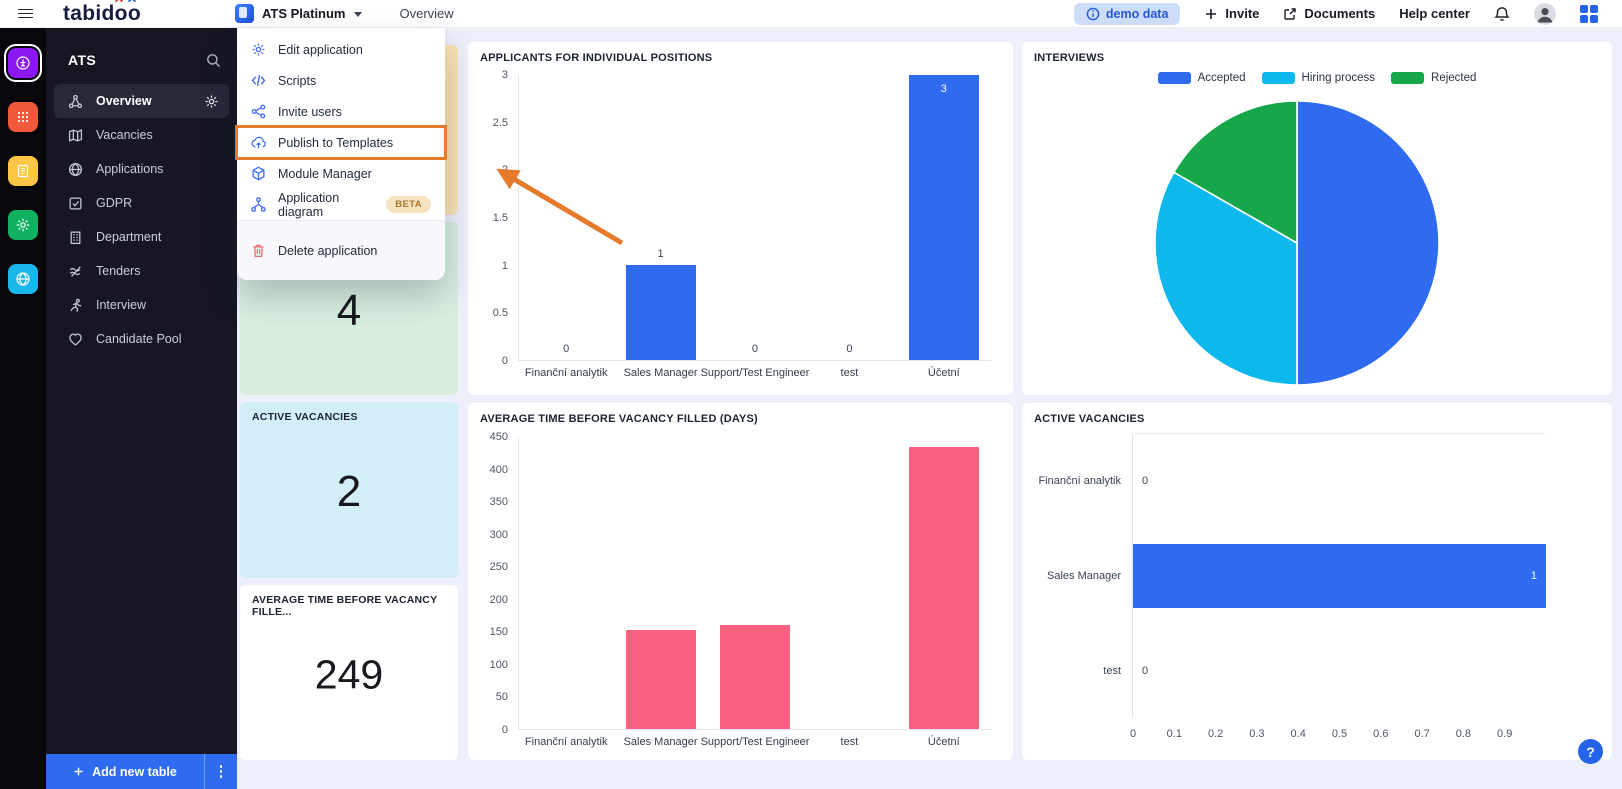 Image resolution: width=1622 pixels, height=789 pixels. Describe the element at coordinates (341, 204) in the screenshot. I see `menu-item-application-diagram: Application diagram BETA` at that location.